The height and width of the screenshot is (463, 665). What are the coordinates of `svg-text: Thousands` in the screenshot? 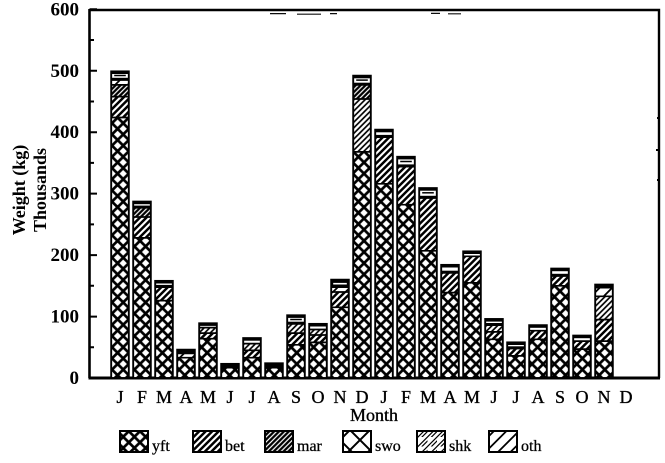 It's located at (40, 190).